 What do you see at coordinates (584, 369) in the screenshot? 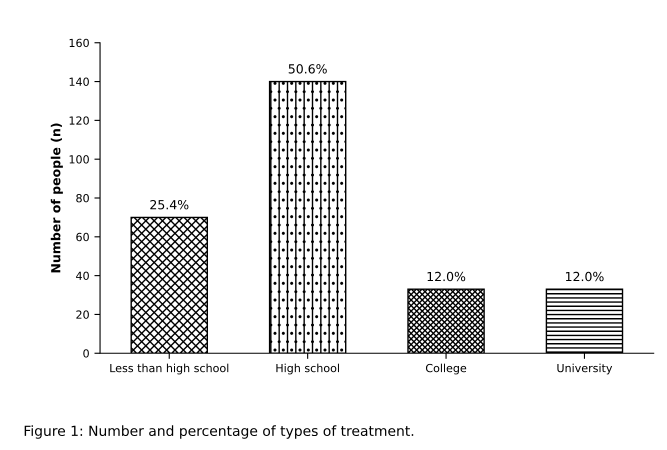
I see `x-tick-label: University` at bounding box center [584, 369].